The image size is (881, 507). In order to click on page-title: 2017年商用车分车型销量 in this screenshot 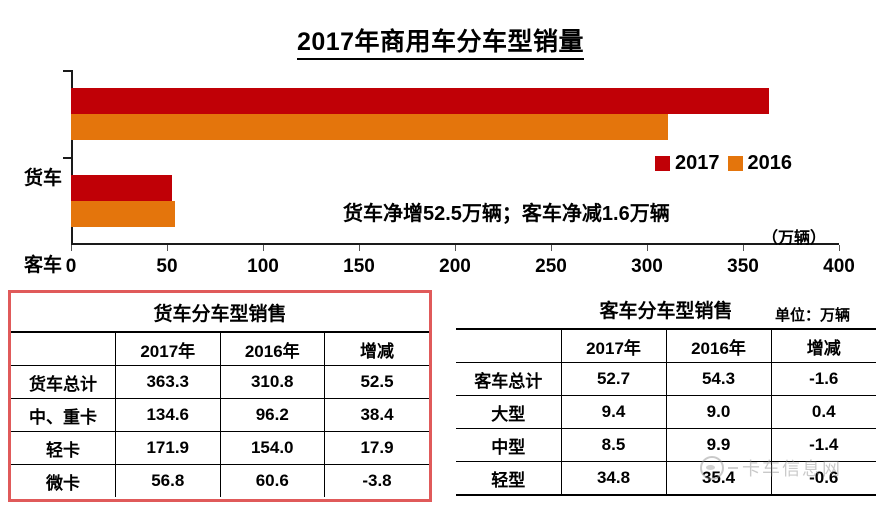, I will do `click(440, 41)`.